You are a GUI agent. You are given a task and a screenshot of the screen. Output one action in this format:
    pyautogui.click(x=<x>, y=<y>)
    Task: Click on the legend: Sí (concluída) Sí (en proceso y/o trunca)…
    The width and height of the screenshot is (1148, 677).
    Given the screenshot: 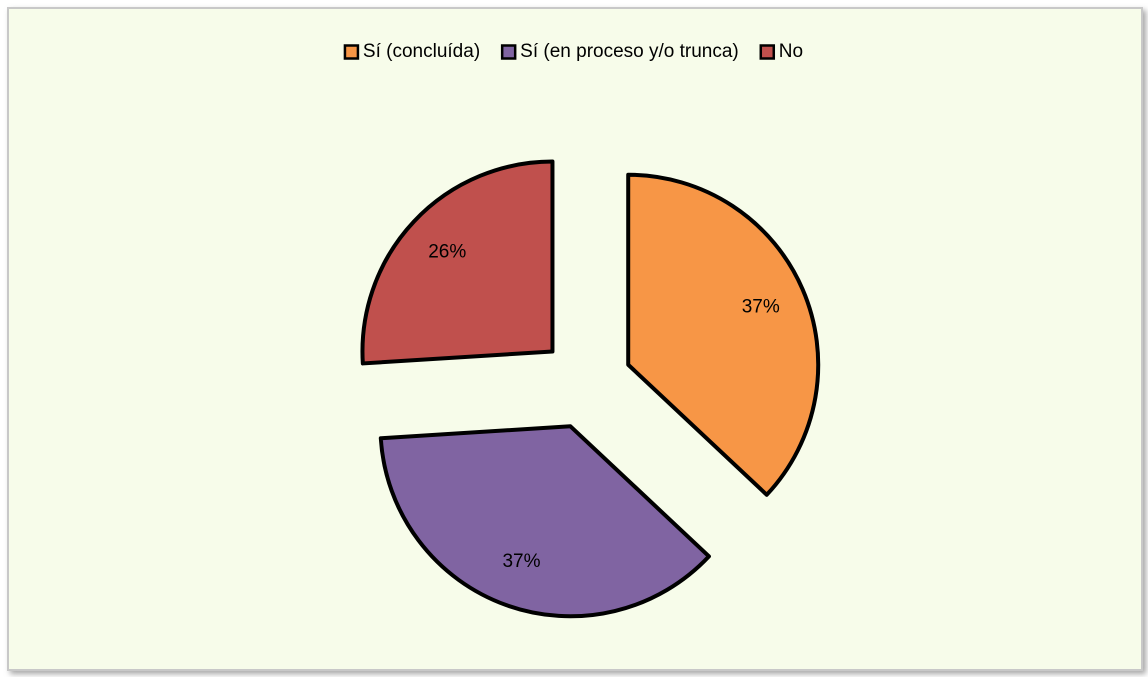 What is the action you would take?
    pyautogui.click(x=573, y=51)
    